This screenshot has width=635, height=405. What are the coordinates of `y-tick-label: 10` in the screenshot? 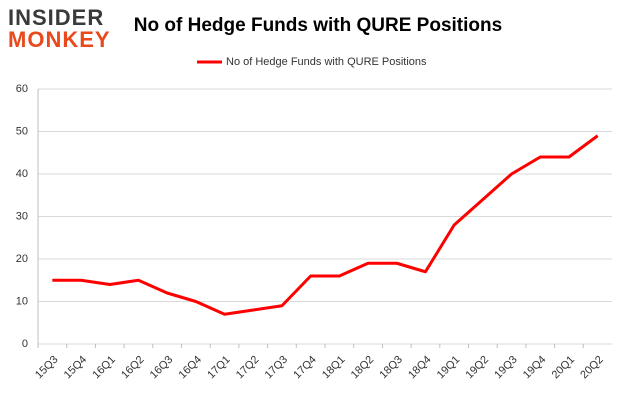 It's located at (22, 301).